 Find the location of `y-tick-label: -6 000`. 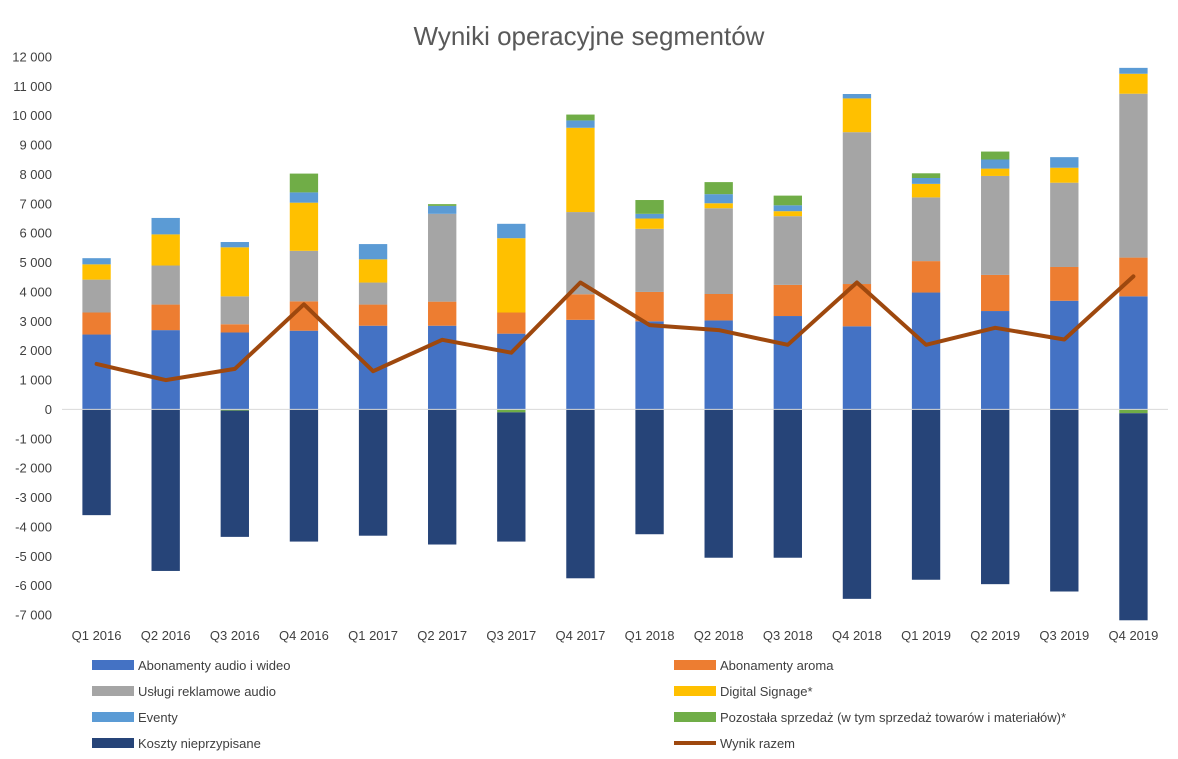

y-tick-label: -6 000 is located at coordinates (33, 585).